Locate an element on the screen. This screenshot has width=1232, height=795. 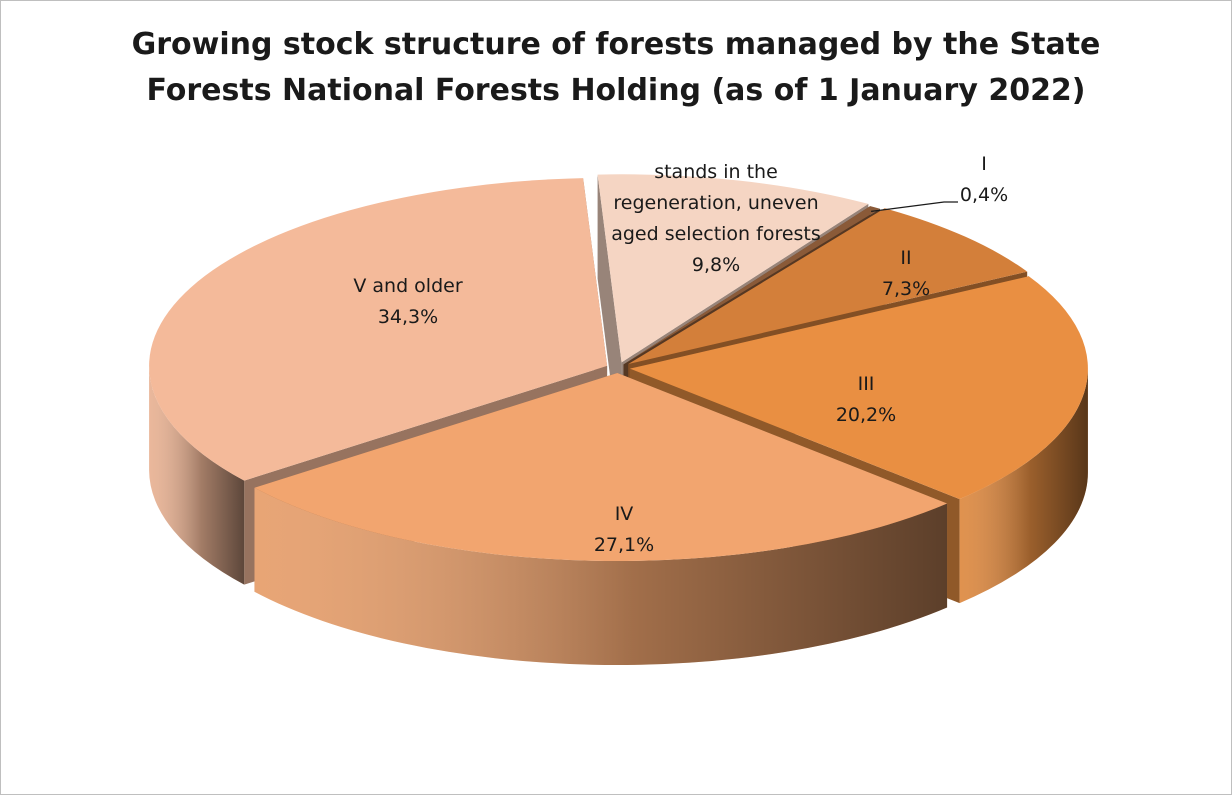
data-label-category: aged selection forests is located at coordinates (716, 234).